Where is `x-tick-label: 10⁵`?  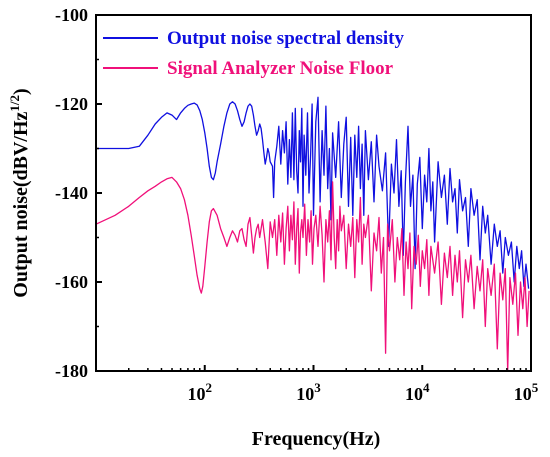 x-tick-label: 10⁵ is located at coordinates (526, 392).